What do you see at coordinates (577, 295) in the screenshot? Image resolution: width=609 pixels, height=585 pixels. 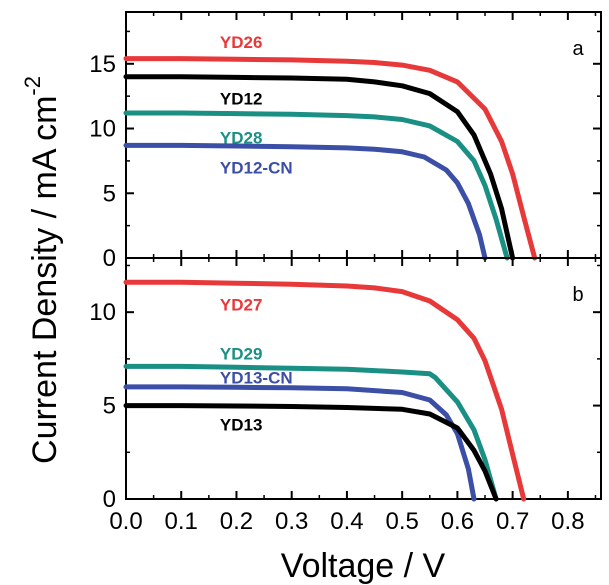 I see `panel-b-letter: b` at bounding box center [577, 295].